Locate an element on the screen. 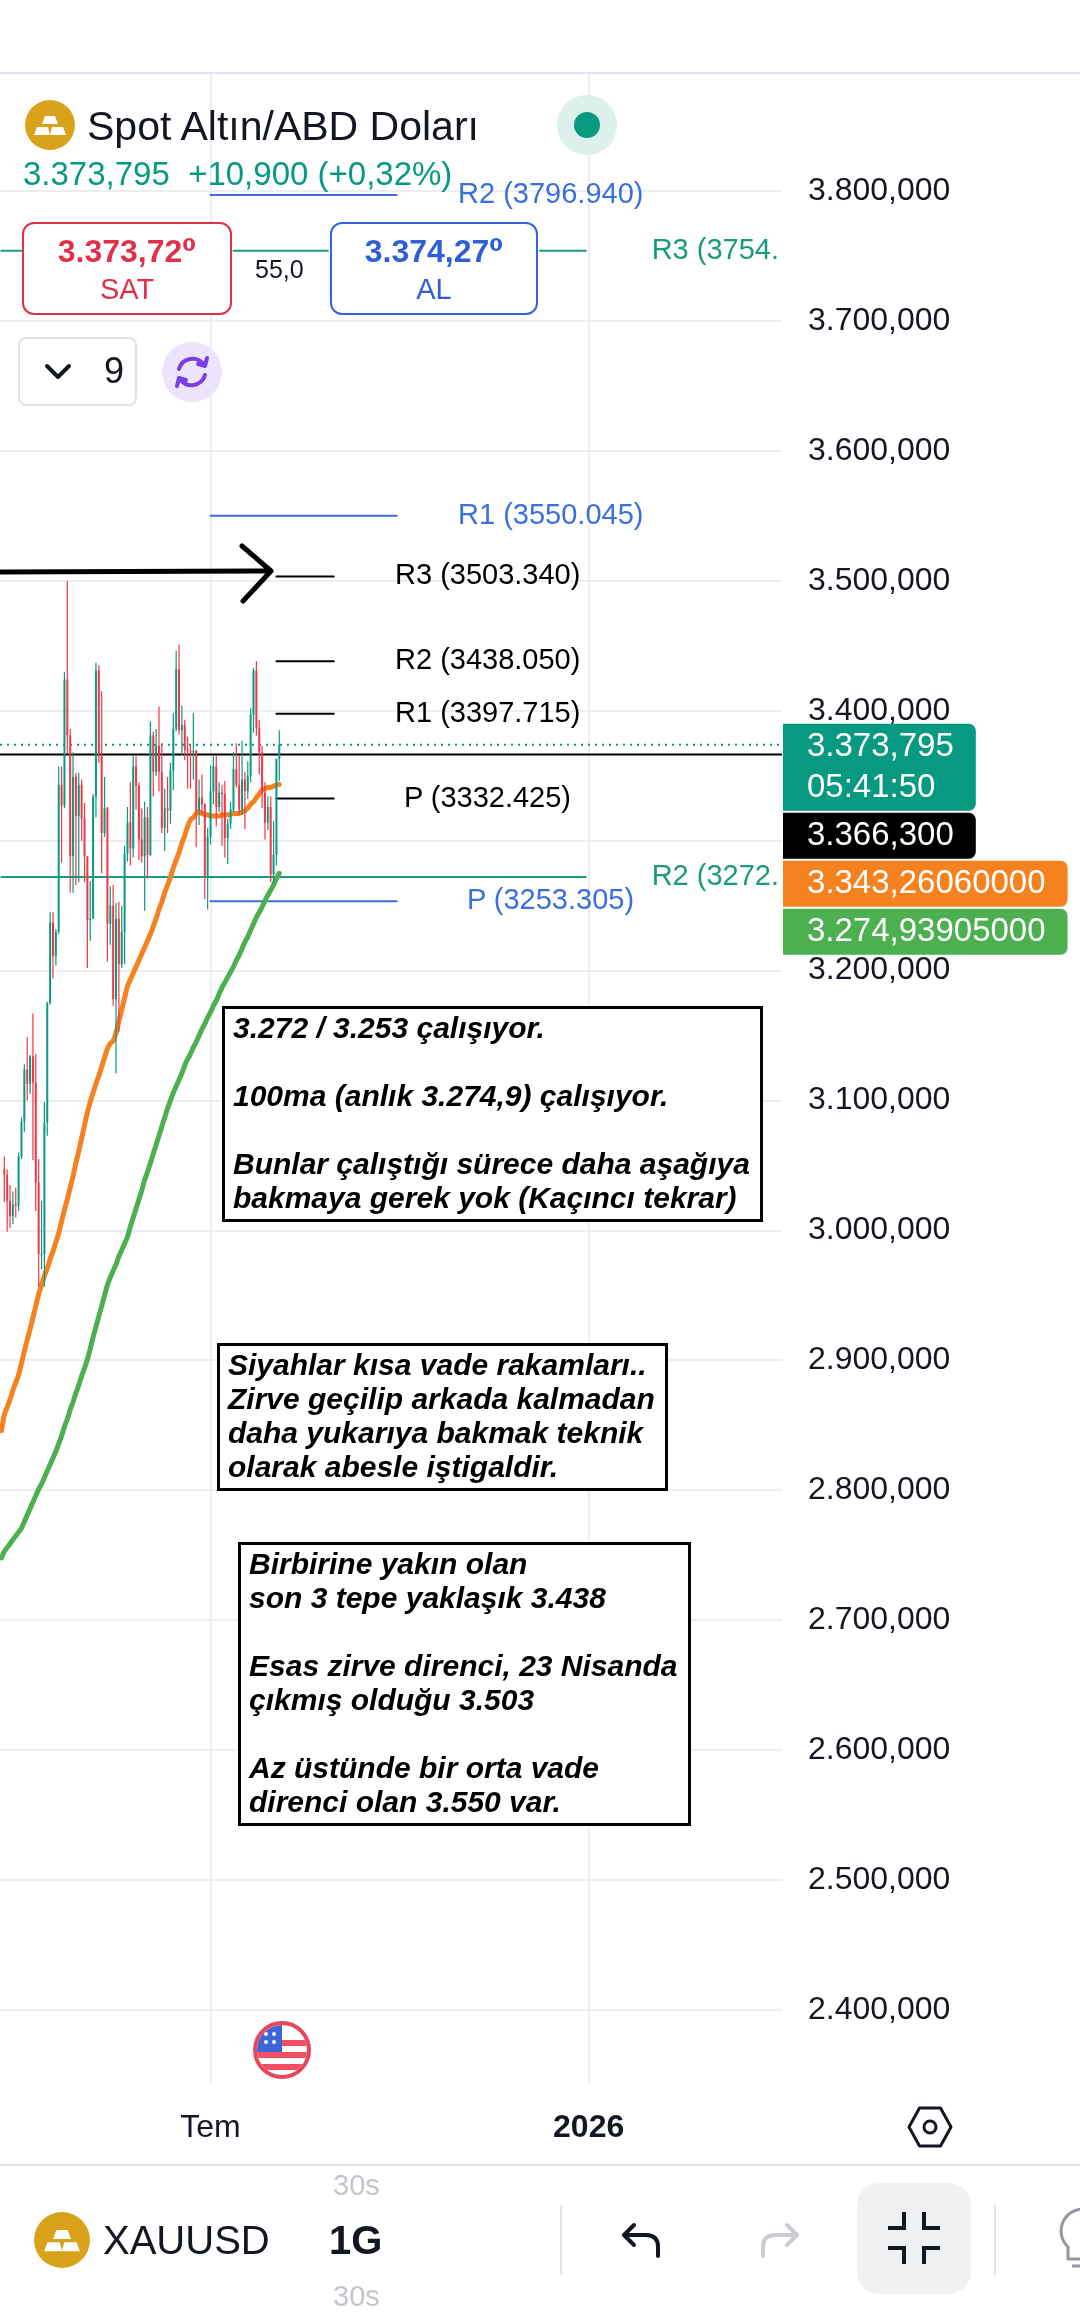 The width and height of the screenshot is (1080, 2316). annotation: SAT is located at coordinates (127, 289).